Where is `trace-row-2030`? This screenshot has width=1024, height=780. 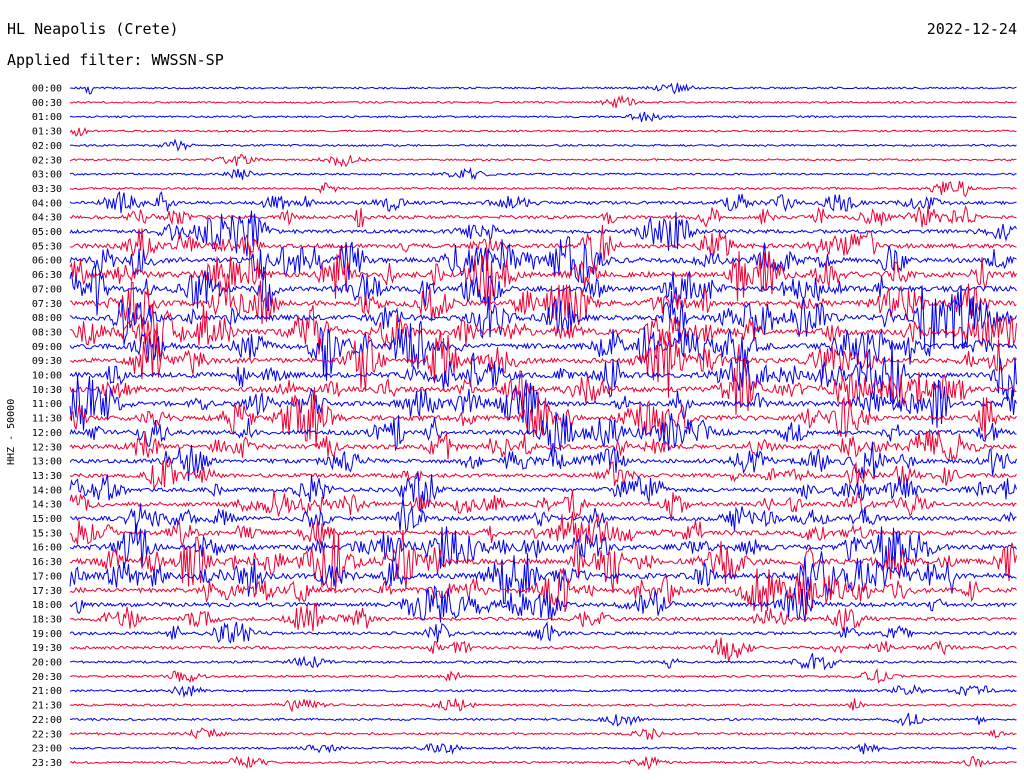
trace-row-2030 is located at coordinates (543, 676).